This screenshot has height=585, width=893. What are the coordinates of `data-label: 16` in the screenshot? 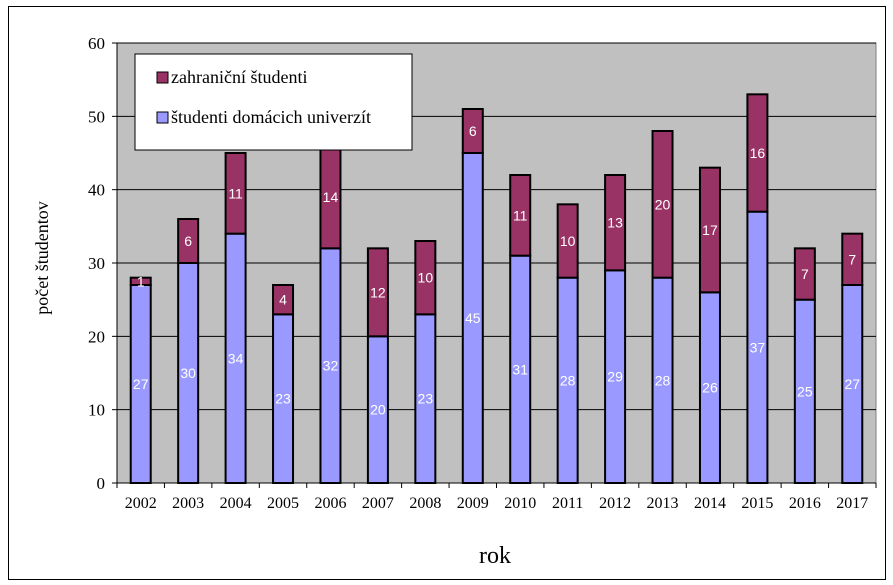 It's located at (758, 153).